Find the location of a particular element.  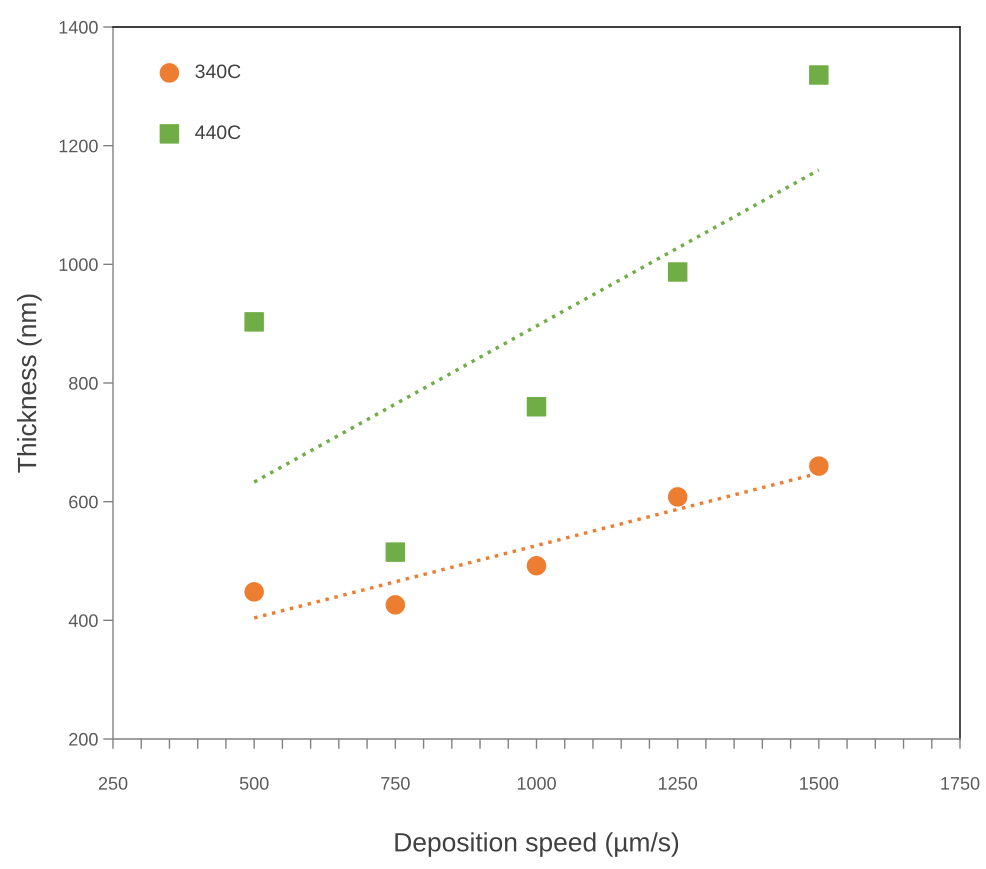

x-tick-label: 1250 is located at coordinates (678, 783).